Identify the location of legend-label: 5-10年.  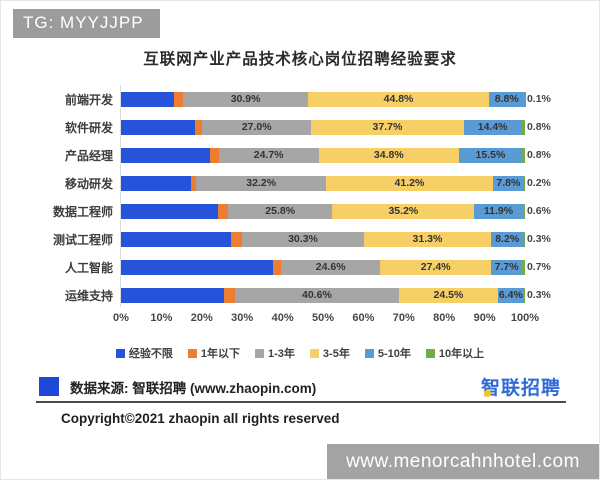
(394, 354).